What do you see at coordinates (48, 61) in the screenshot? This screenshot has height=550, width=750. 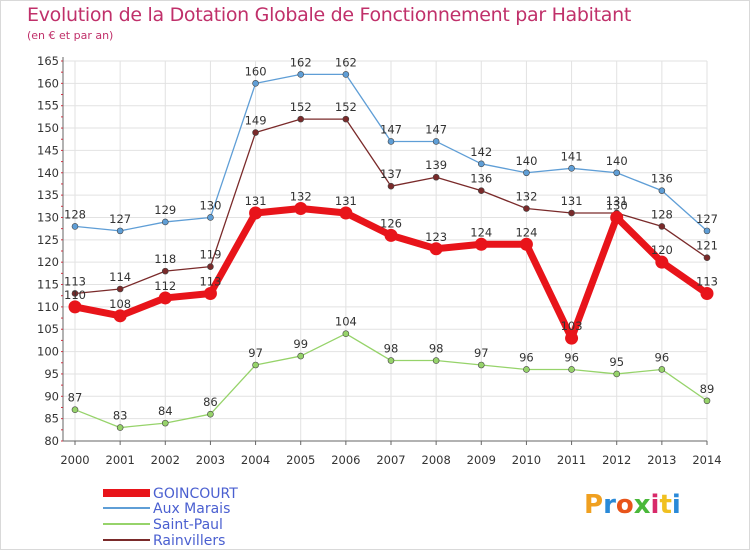 I see `y-tick-label: 165` at bounding box center [48, 61].